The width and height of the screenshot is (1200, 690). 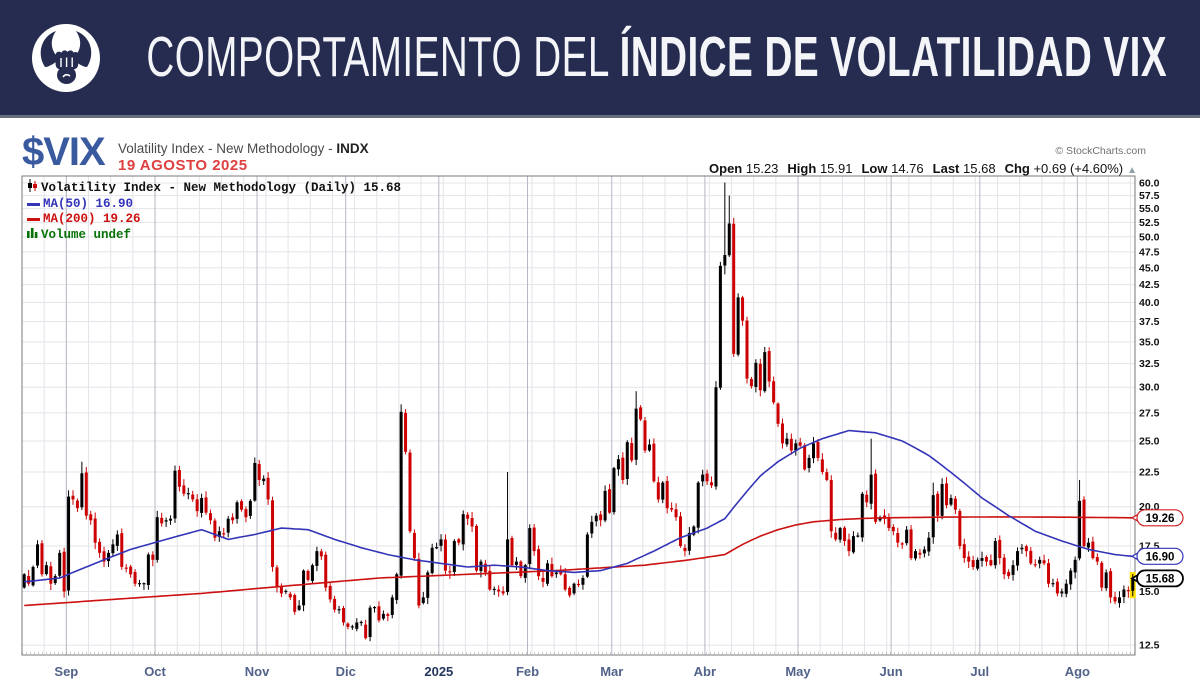 What do you see at coordinates (979, 168) in the screenshot?
I see `last-value: 15.68` at bounding box center [979, 168].